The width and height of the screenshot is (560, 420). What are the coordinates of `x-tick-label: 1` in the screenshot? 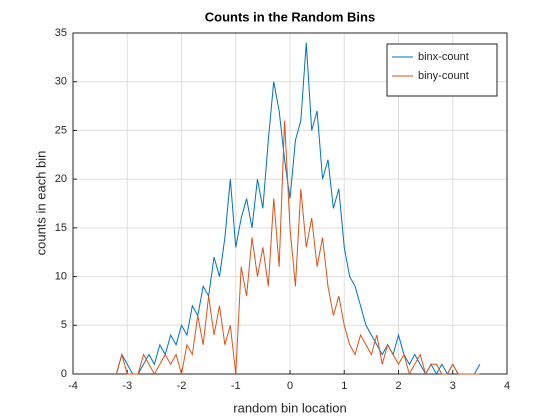 It's located at (344, 386).